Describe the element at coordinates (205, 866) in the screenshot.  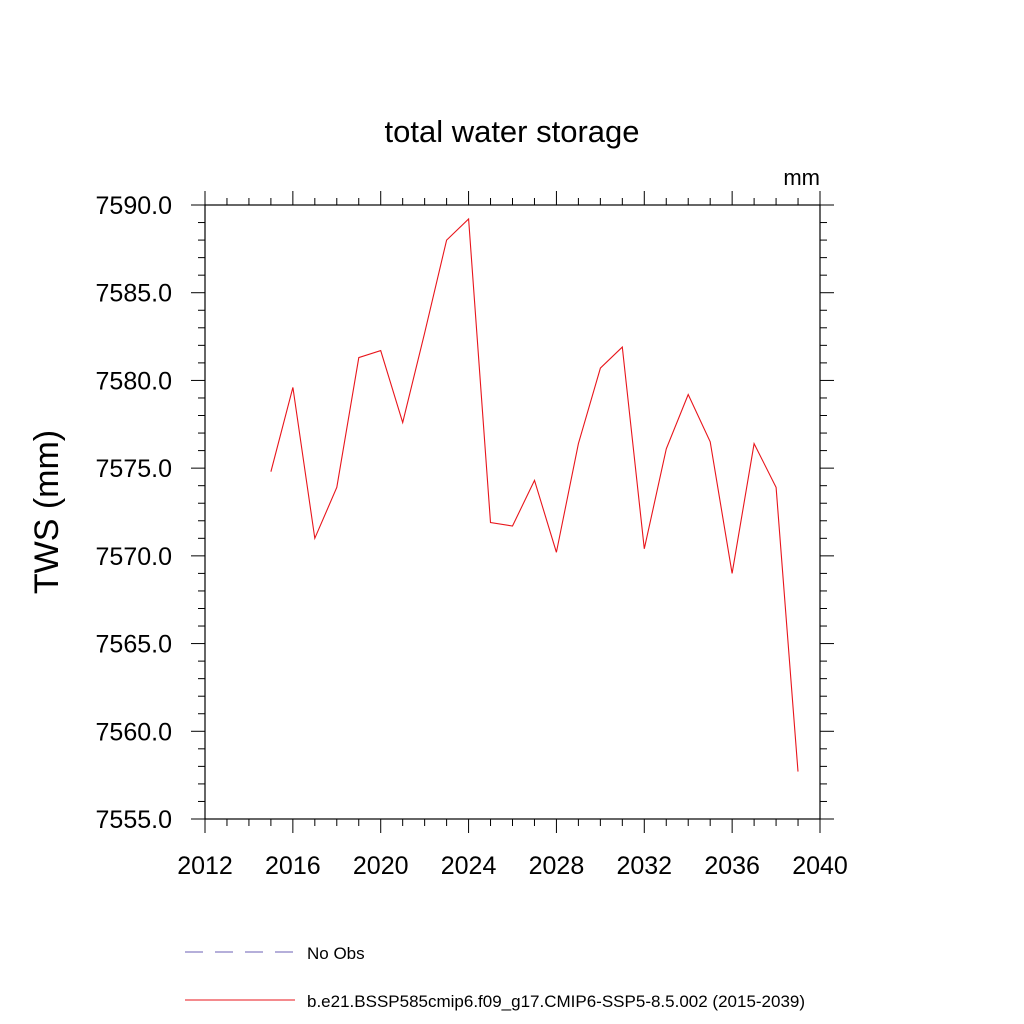
I see `x-tick-label: 2012` at that location.